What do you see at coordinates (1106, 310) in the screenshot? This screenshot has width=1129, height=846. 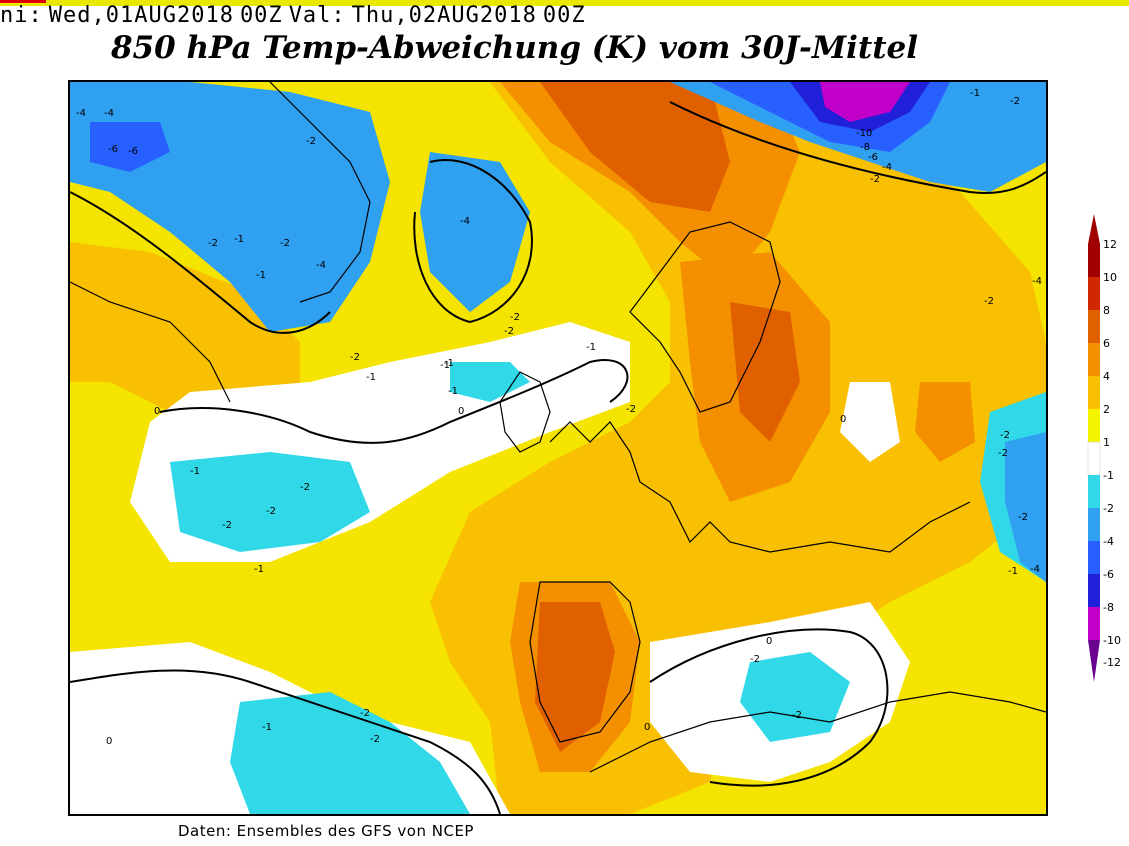 I see `legend-label: 8` at bounding box center [1106, 310].